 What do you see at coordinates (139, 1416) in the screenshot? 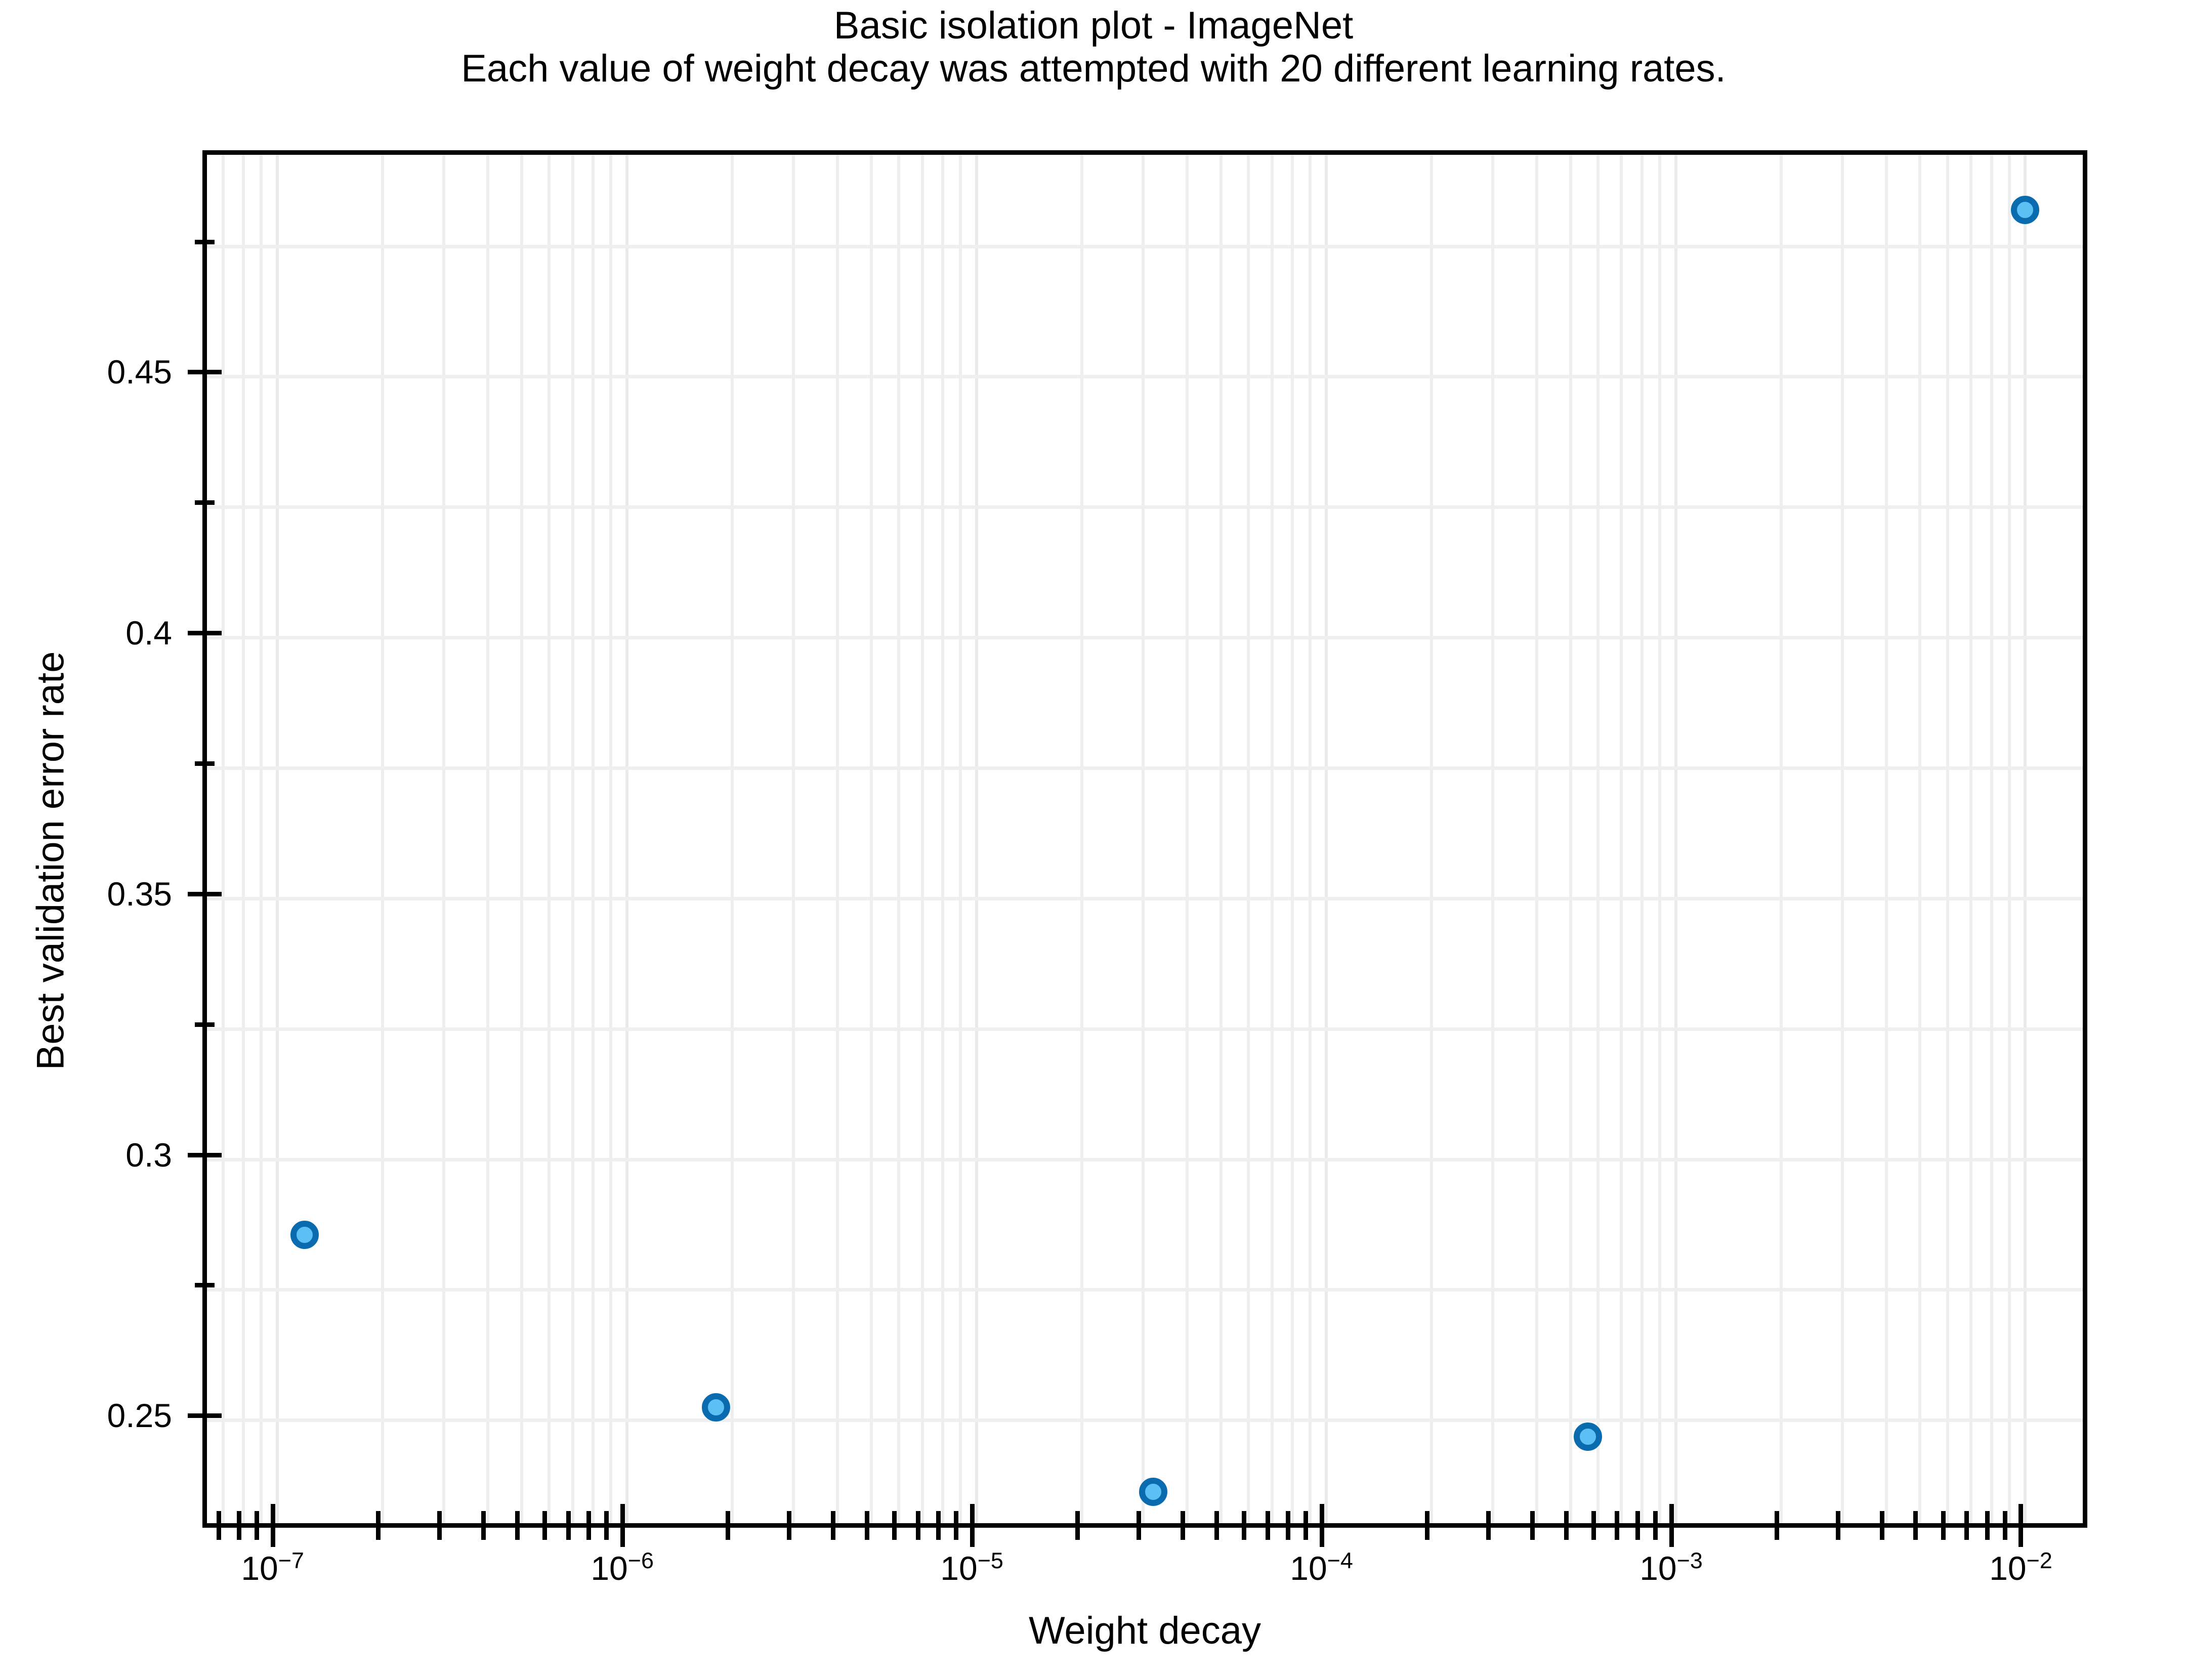
I see `y-tick-label: 0.25` at bounding box center [139, 1416].